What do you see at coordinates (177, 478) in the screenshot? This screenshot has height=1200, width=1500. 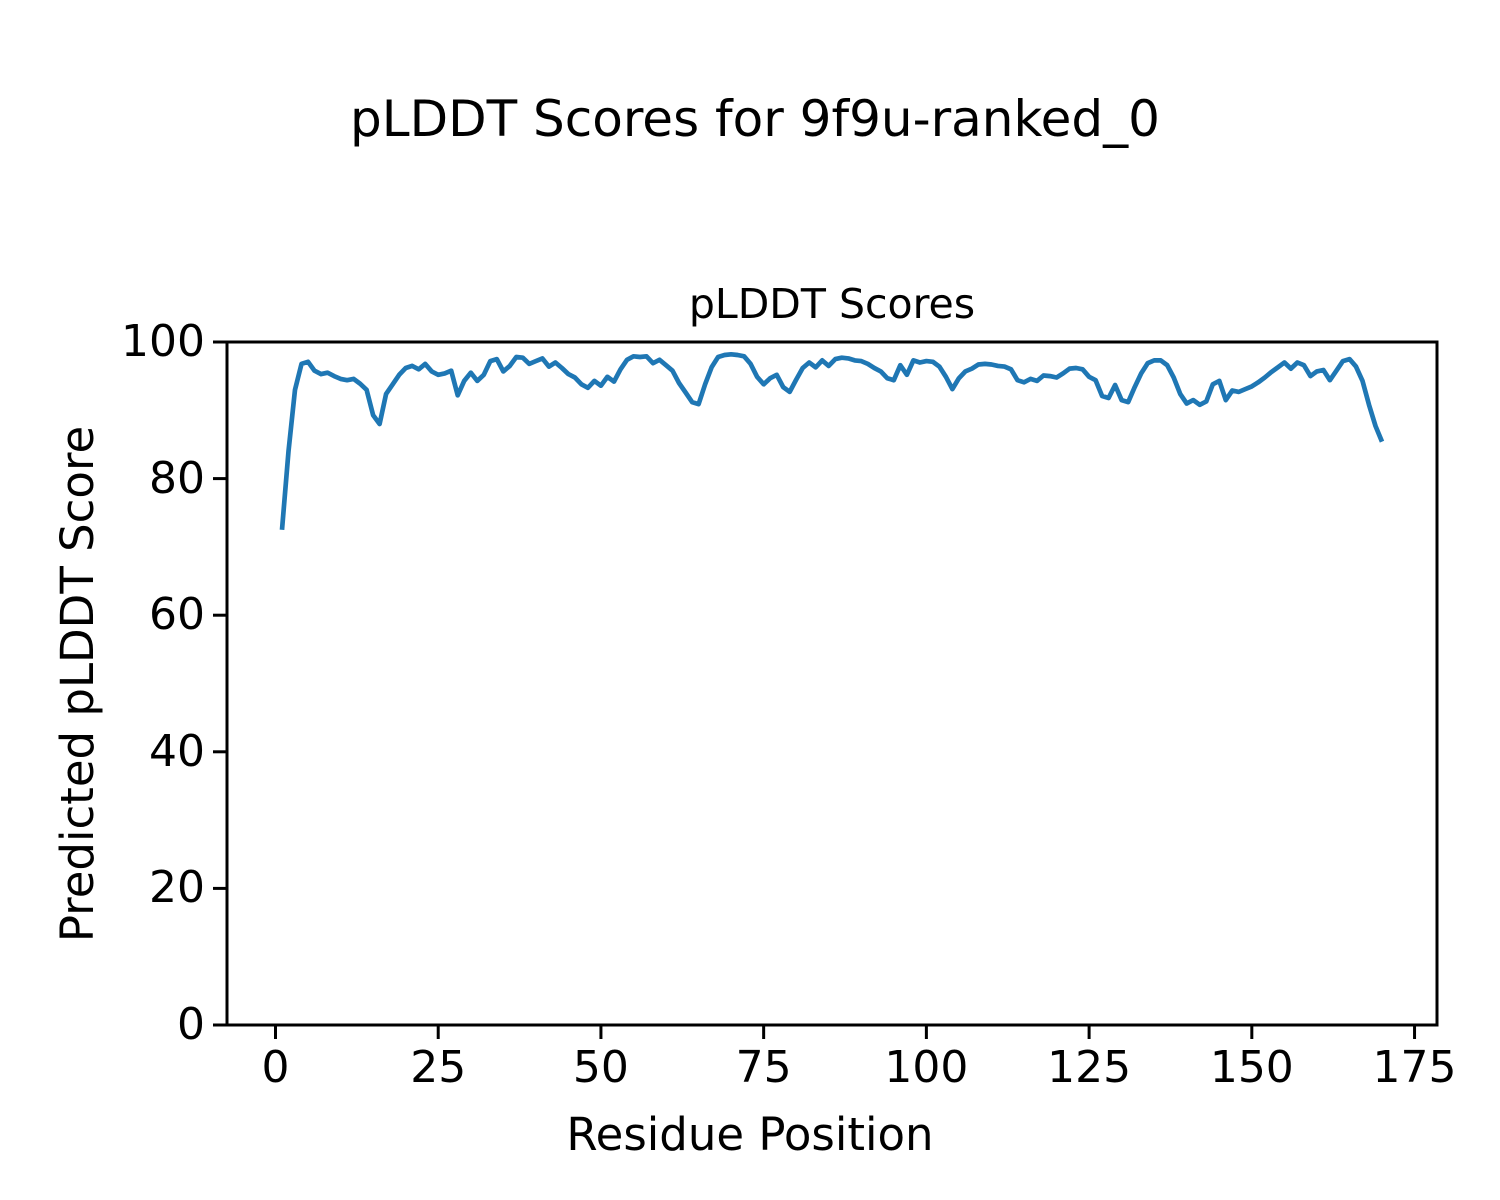 I see `y-tick-label: 80` at bounding box center [177, 478].